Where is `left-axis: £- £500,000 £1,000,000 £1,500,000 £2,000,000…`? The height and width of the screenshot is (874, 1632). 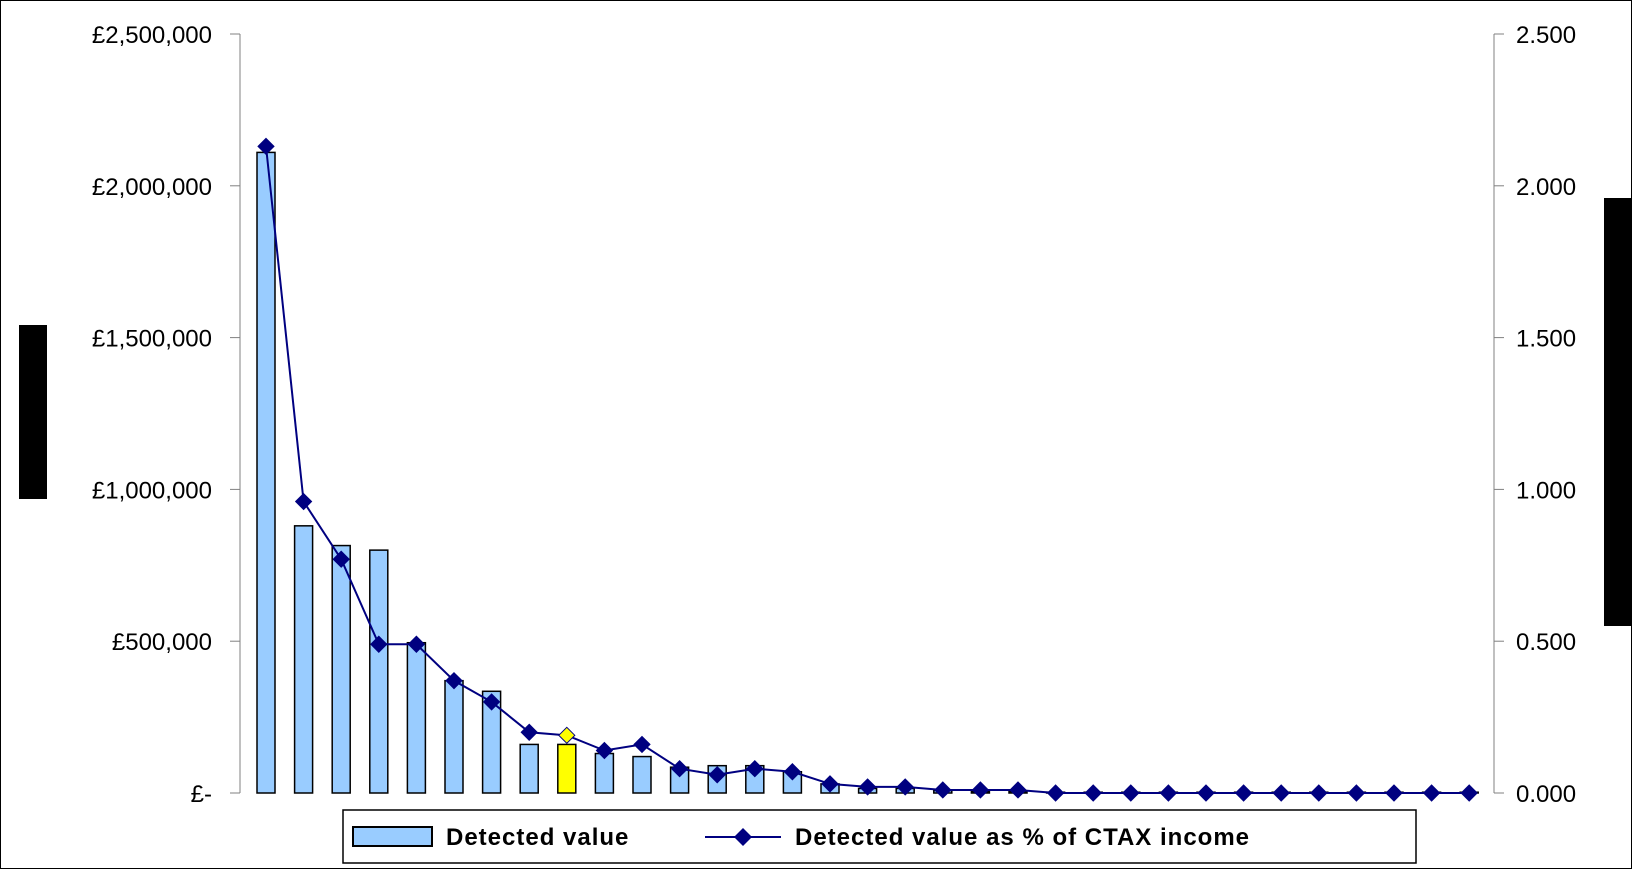
left-axis: £- £500,000 £1,000,000 £1,500,000 £2,000,000… is located at coordinates (166, 415).